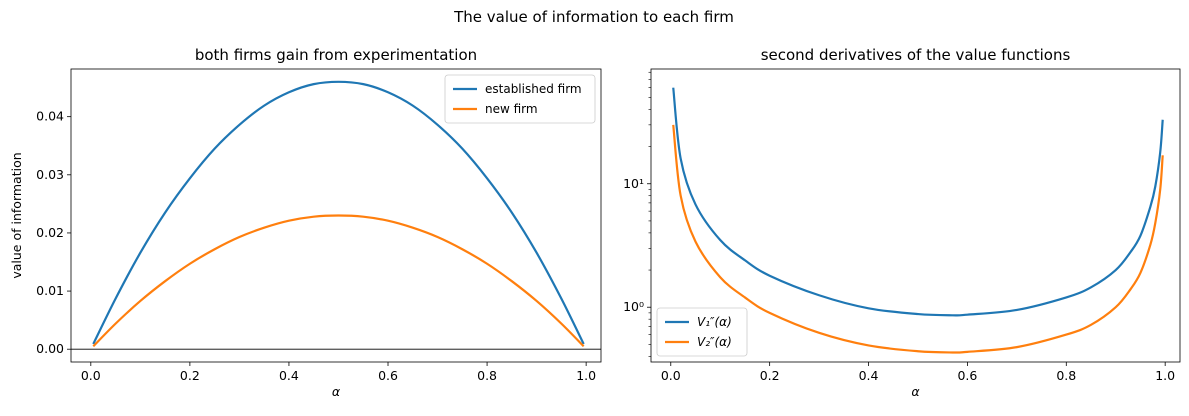  I want to click on right-chart-ytick-label: 10⁰, so click(633, 306).